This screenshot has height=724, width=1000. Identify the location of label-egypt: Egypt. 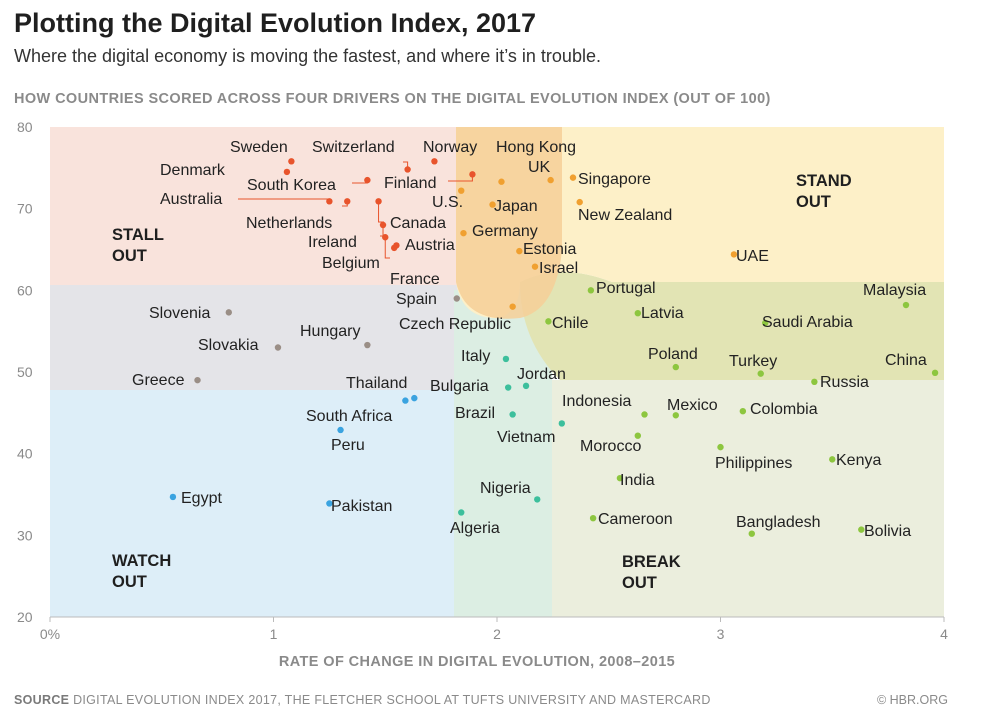
(201, 498).